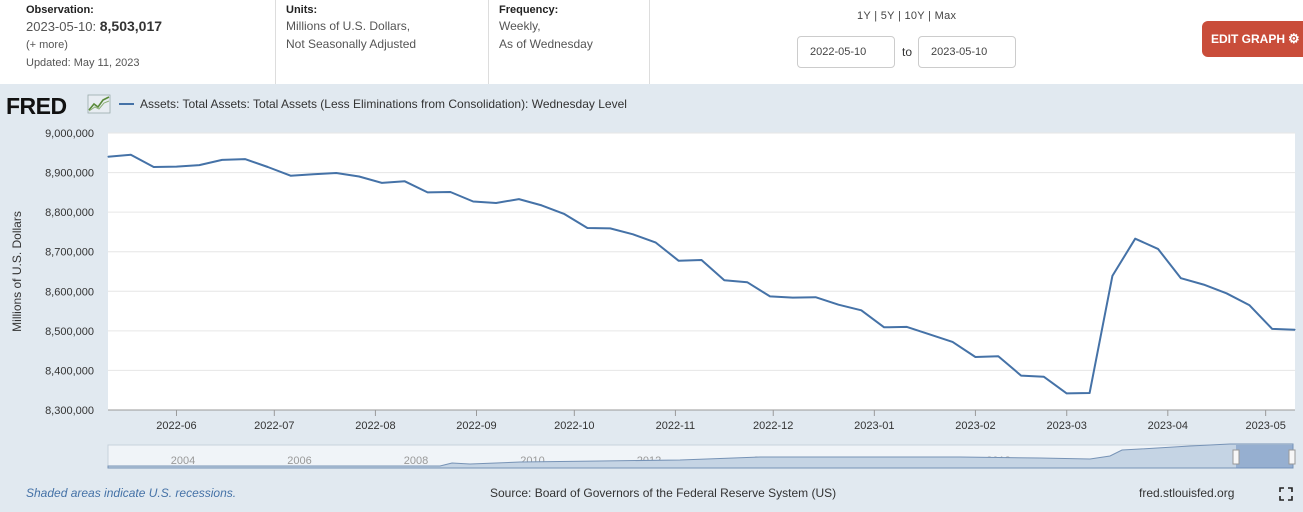 Image resolution: width=1303 pixels, height=512 pixels. What do you see at coordinates (945, 16) in the screenshot?
I see `range-max: Max` at bounding box center [945, 16].